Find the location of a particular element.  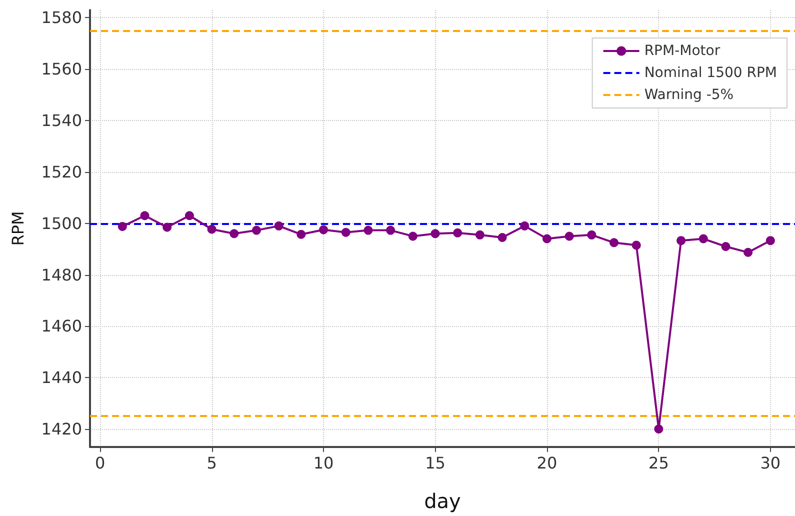

y-tick-label: 1440 is located at coordinates (61, 378).